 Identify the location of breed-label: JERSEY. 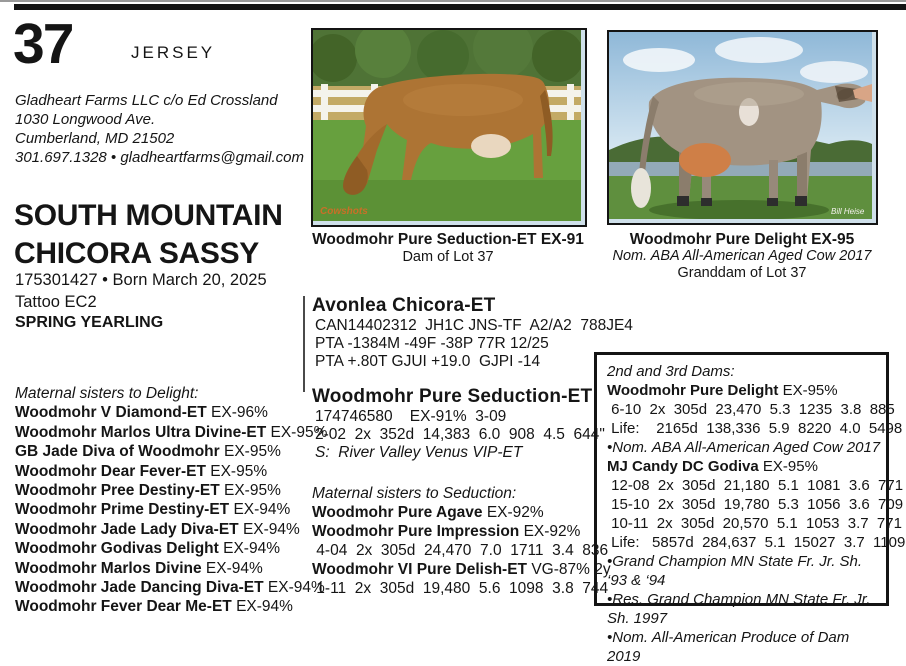
(173, 52).